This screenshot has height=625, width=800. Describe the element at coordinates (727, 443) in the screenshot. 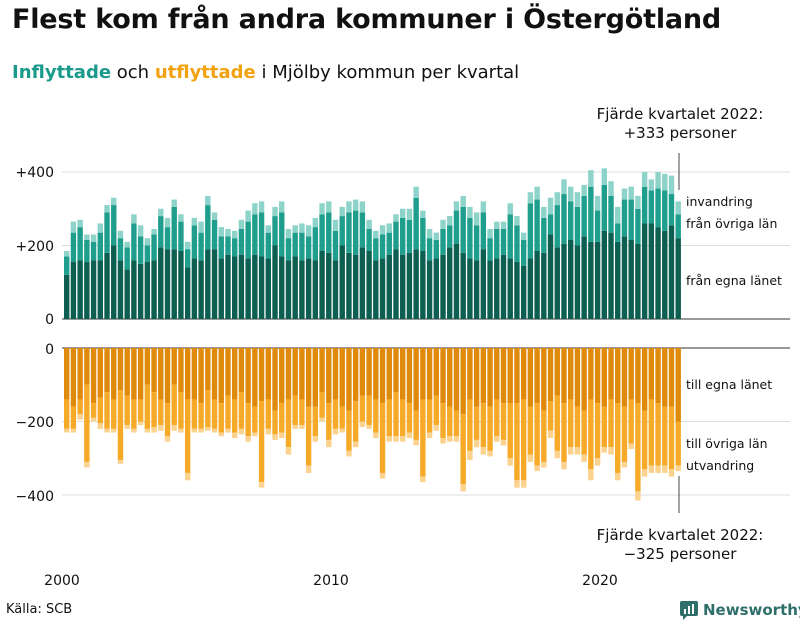

I see `legend-till-ovriga-lan: till övriga län` at that location.